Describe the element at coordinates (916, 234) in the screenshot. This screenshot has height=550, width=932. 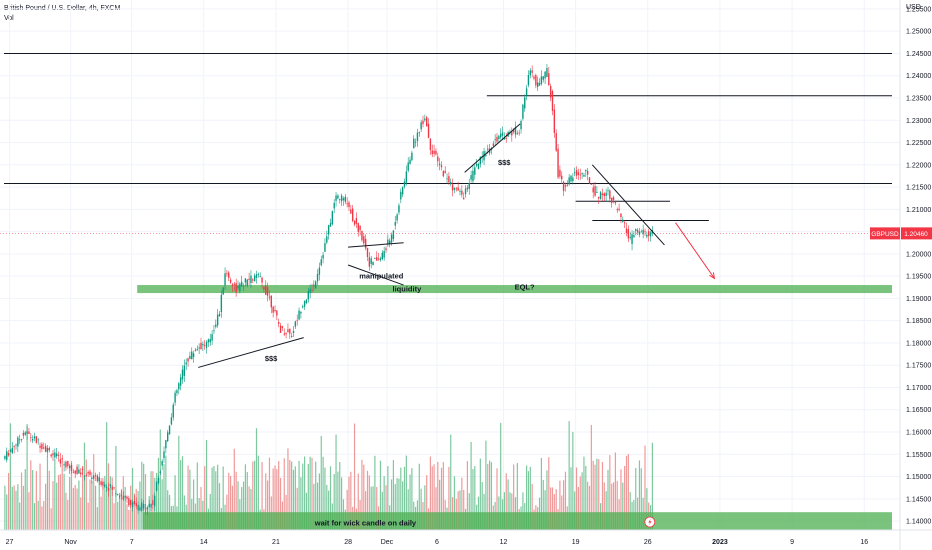
I see `price-tag-label: 1.20460` at that location.